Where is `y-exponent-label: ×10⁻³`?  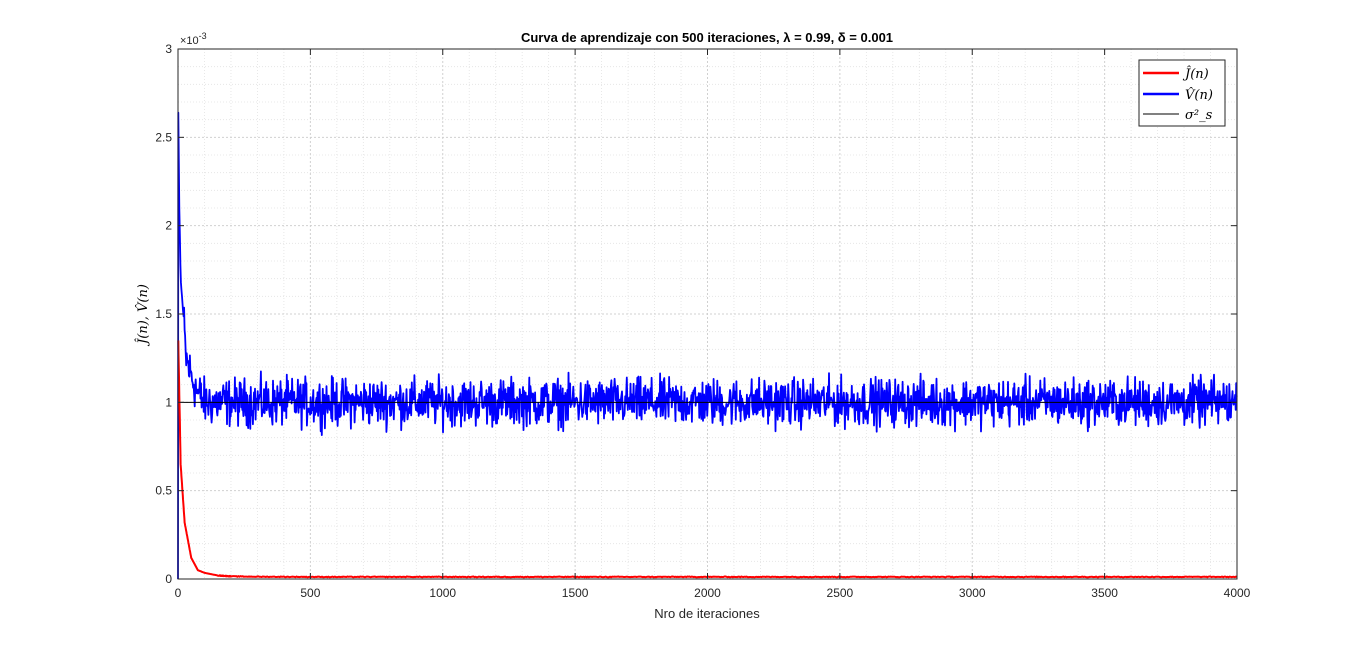 y-exponent-label: ×10⁻³ is located at coordinates (193, 39).